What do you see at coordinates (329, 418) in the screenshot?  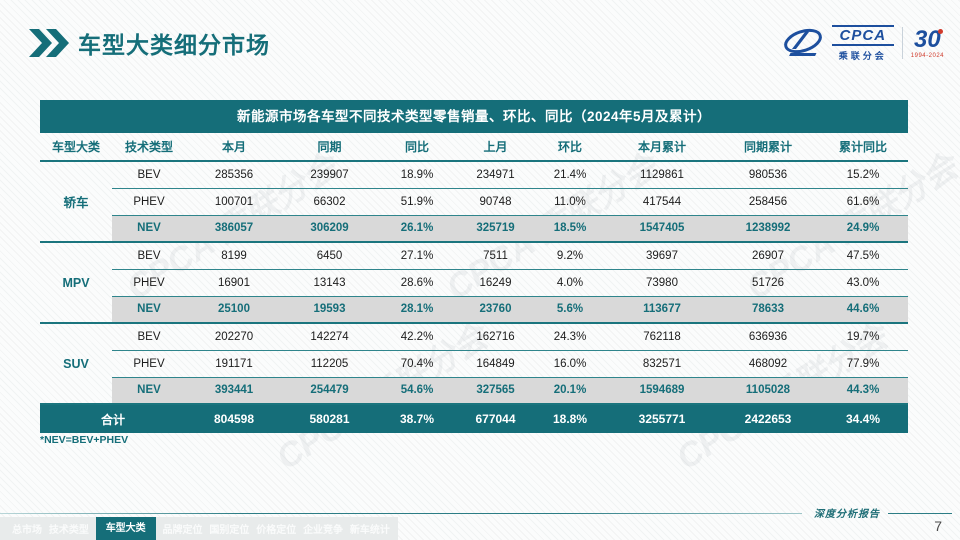 I see `total-value-cell: 580281` at bounding box center [329, 418].